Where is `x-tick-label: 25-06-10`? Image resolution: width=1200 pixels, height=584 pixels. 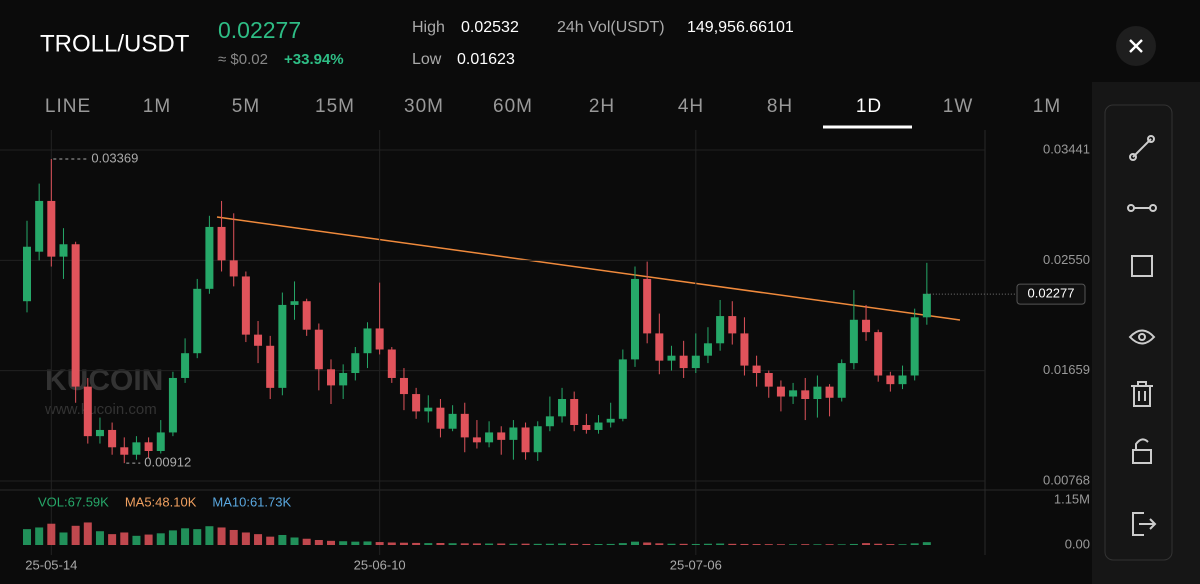
x-tick-label: 25-06-10 is located at coordinates (380, 564).